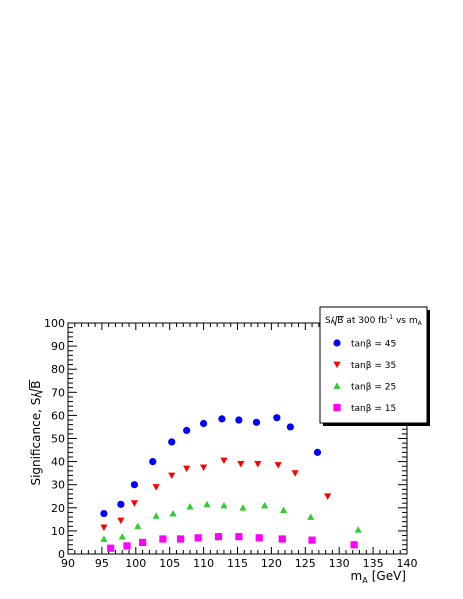 The width and height of the screenshot is (463, 599). What do you see at coordinates (36, 384) in the screenshot?
I see `y-axis-label-sqrt: B` at bounding box center [36, 384].